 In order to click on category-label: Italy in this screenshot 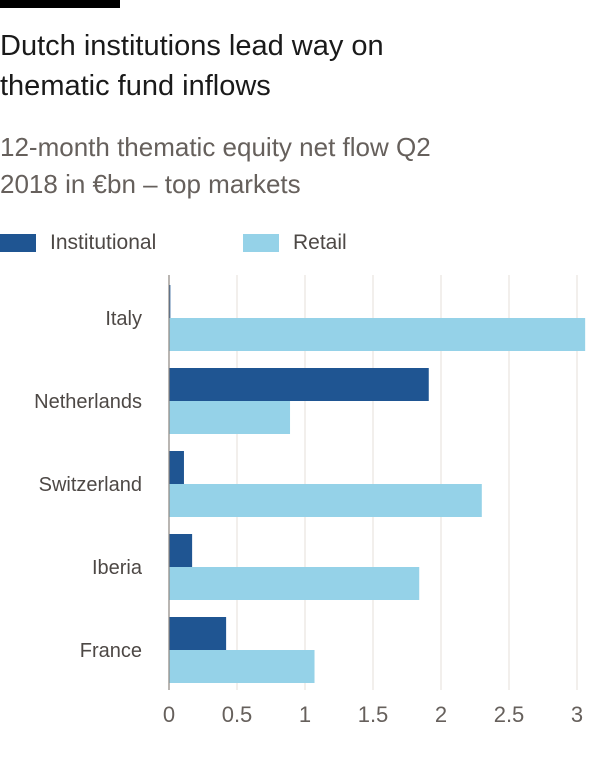, I will do `click(123, 319)`.